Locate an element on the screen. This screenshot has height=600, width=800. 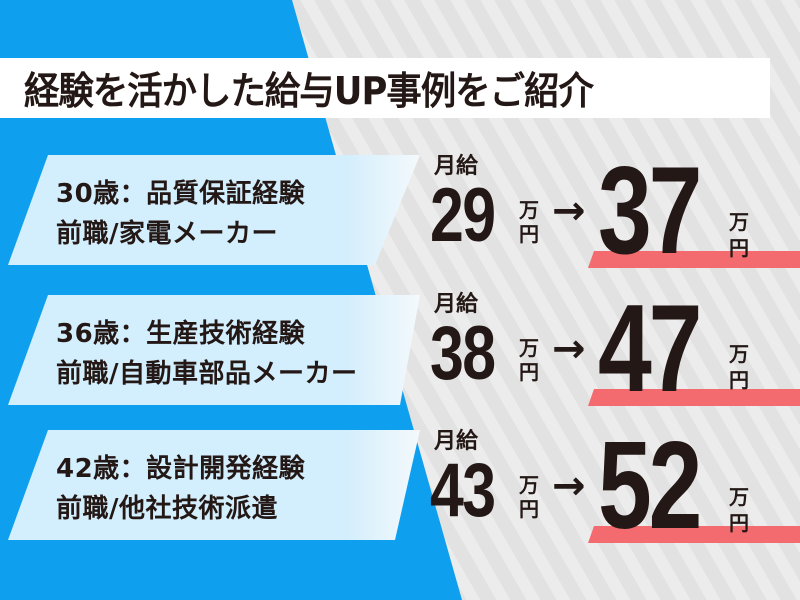
title-bar is located at coordinates (385, 88).